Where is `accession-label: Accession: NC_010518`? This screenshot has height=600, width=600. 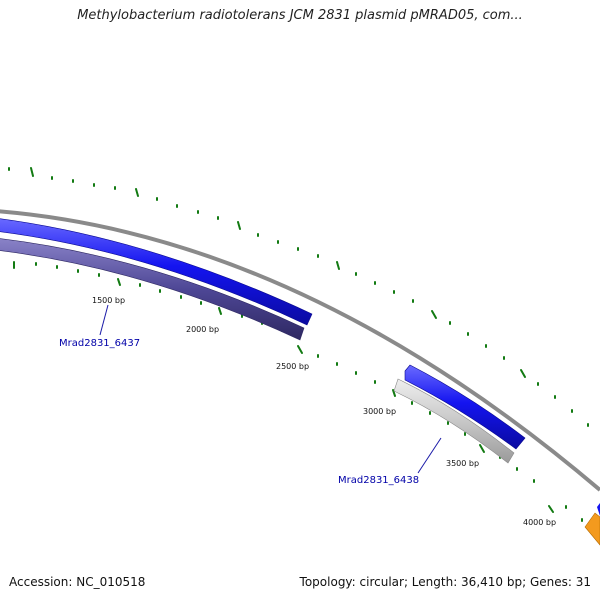 accession-label: Accession: NC_010518 is located at coordinates (77, 582).